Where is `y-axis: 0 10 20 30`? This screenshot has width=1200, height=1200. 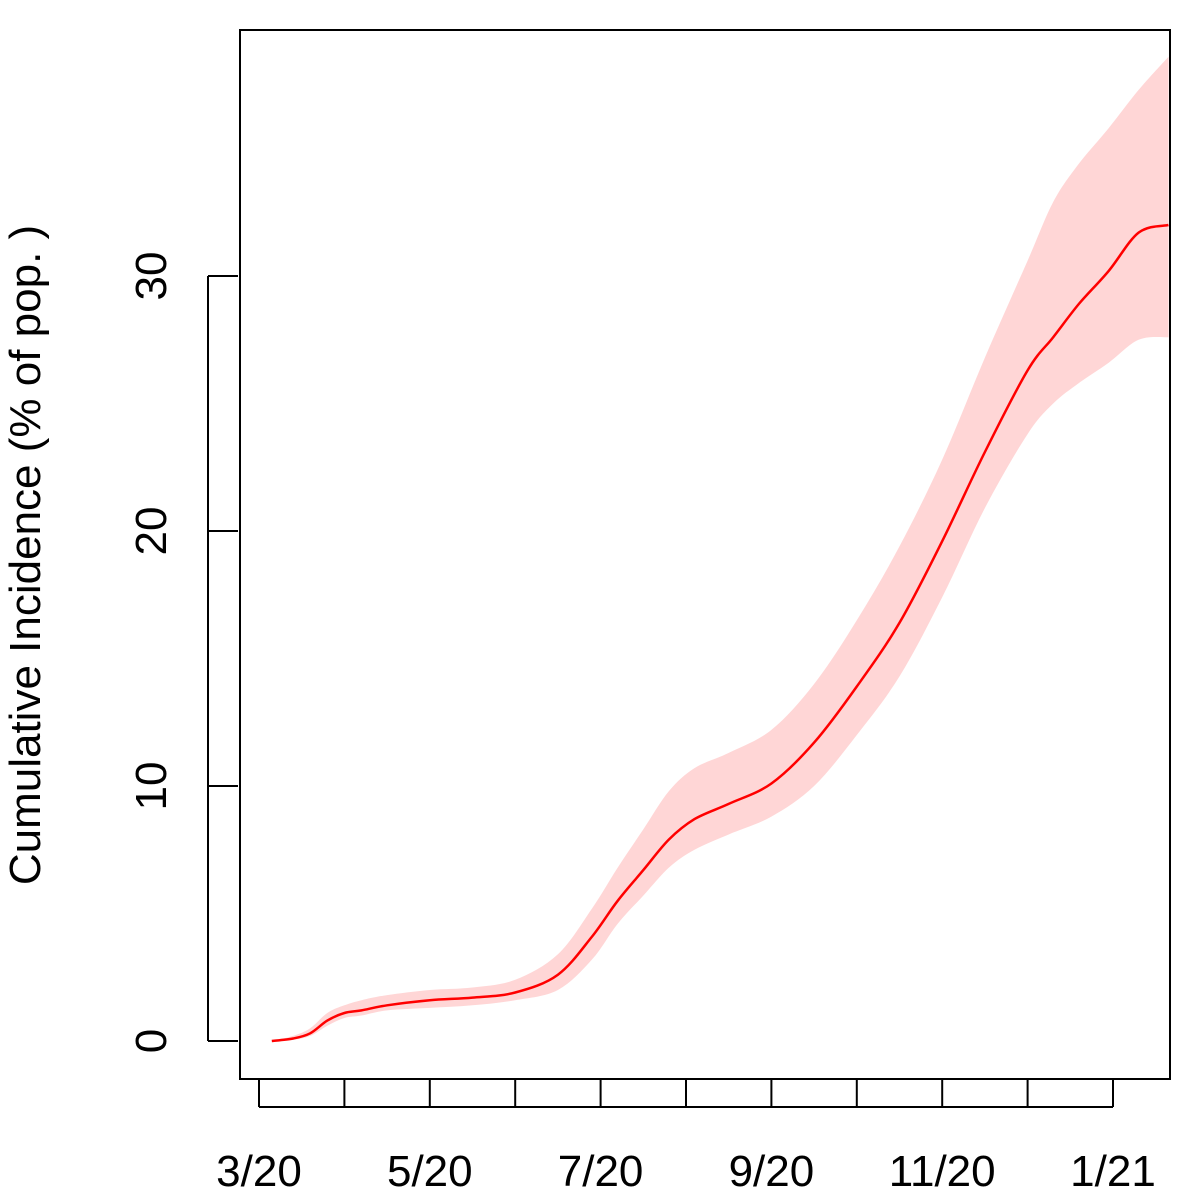 y-axis: 0 10 20 30 is located at coordinates (182, 652).